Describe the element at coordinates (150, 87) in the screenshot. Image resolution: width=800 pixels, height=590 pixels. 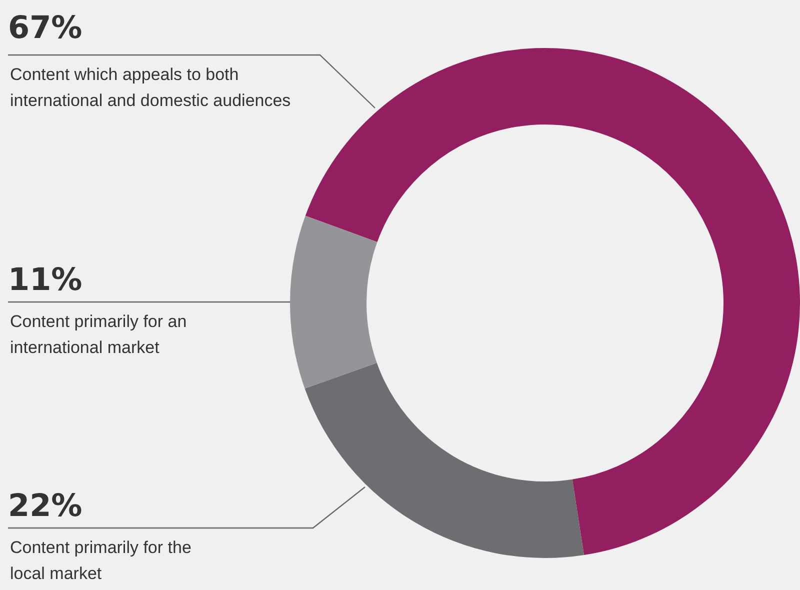
I see `slice-label: Content which appeals to both international and domestic audiences` at that location.